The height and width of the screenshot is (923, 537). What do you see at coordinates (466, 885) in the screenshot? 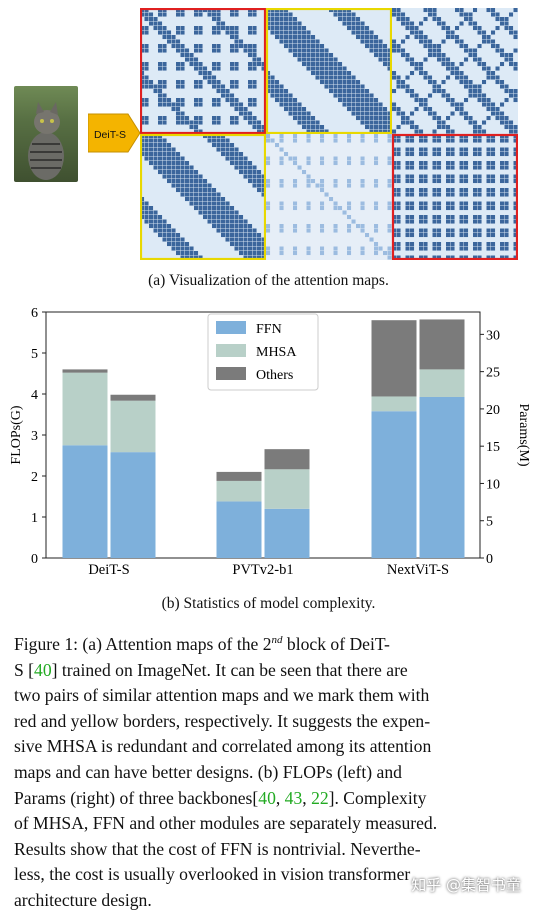
I see `watermark: 知乎 @集智书童` at bounding box center [466, 885].